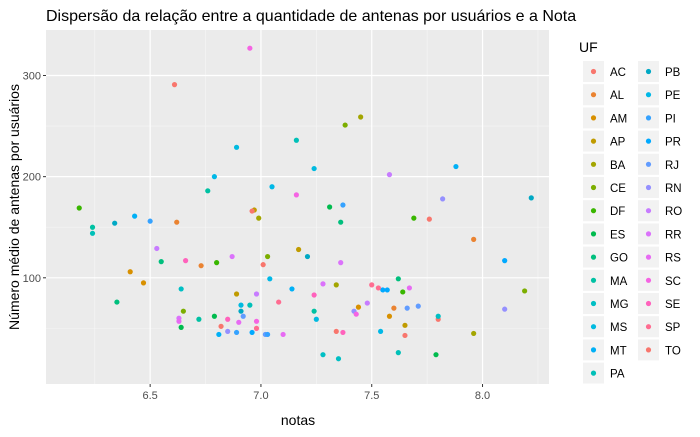 The width and height of the screenshot is (700, 437). I want to click on x-axis-label: notas, so click(298, 420).